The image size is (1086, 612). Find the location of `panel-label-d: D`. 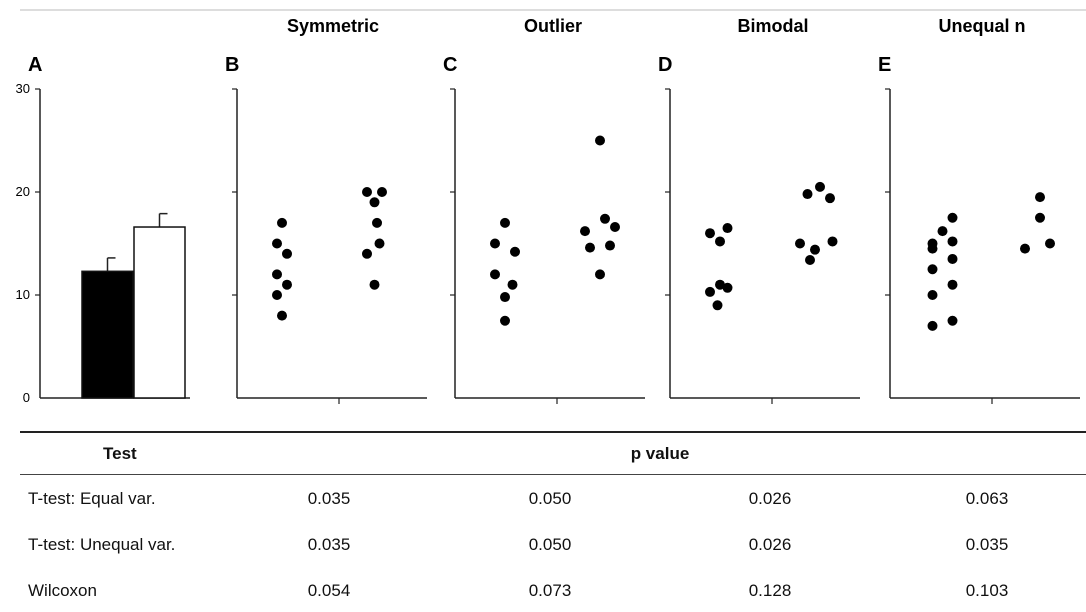

panel-label-d: D is located at coordinates (665, 65).